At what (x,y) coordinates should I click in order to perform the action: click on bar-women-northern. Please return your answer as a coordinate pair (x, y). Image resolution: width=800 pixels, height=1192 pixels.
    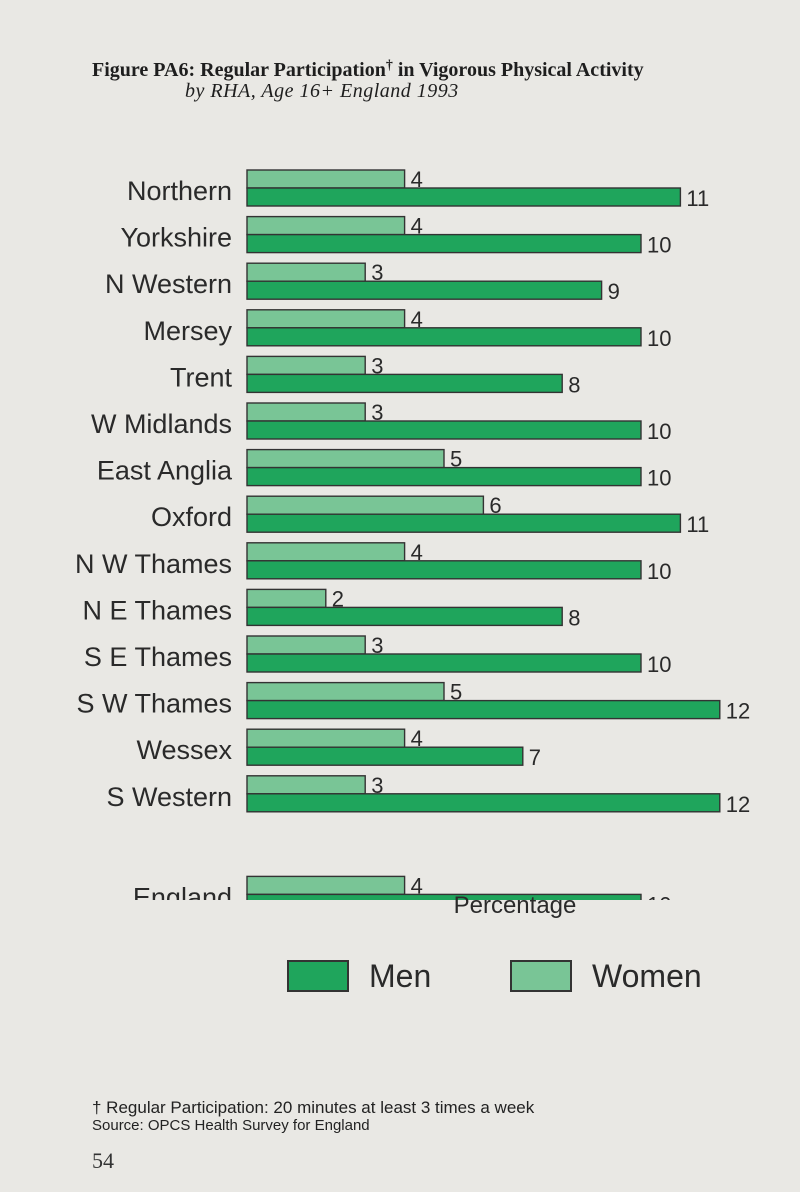
    Looking at the image, I should click on (326, 179).